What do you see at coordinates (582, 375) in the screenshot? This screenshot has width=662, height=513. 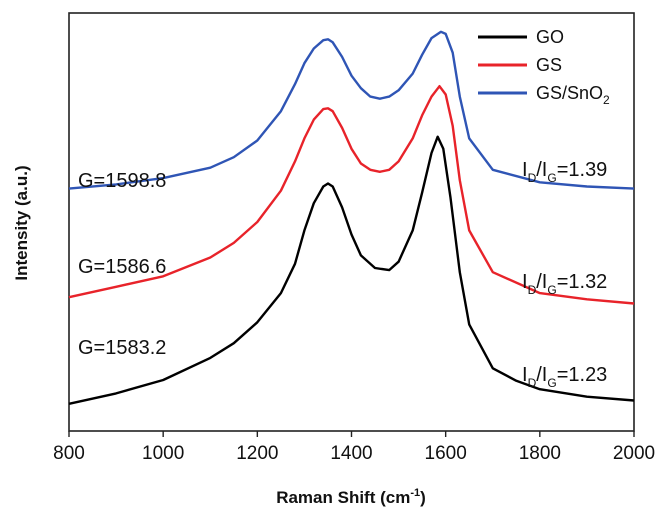 I see `ratio-2-val: =1.23` at bounding box center [582, 375].